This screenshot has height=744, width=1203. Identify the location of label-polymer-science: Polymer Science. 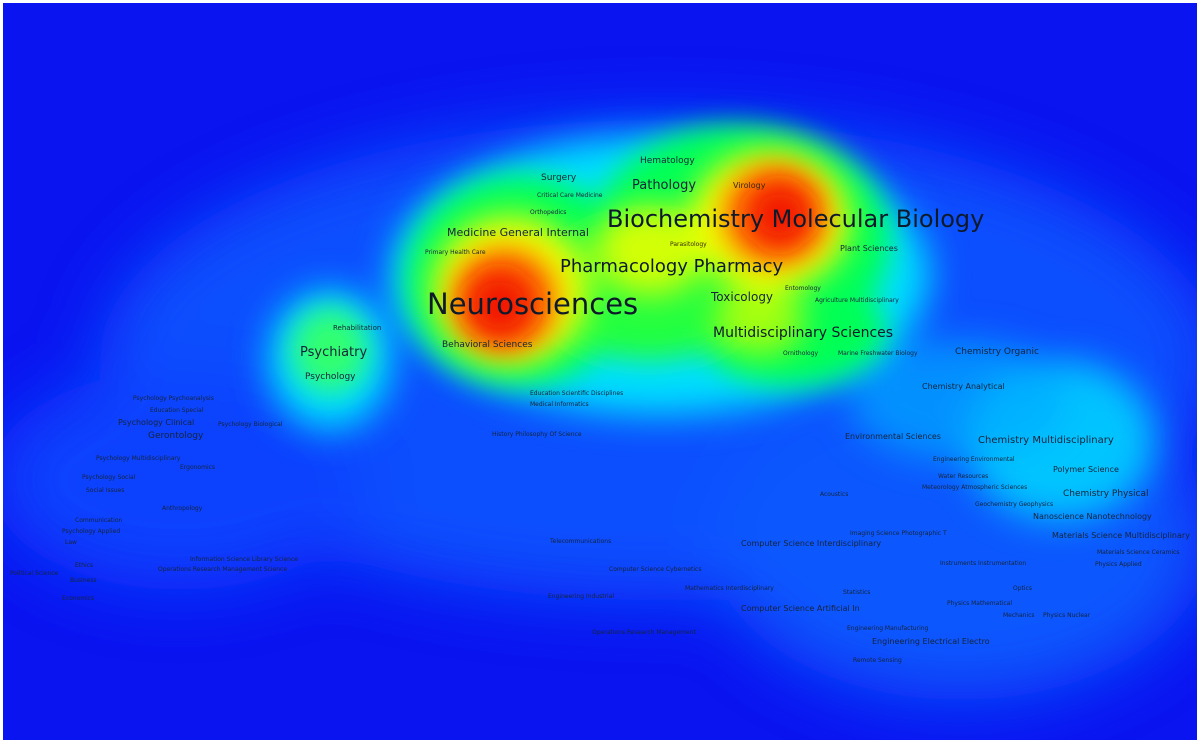
(1086, 469).